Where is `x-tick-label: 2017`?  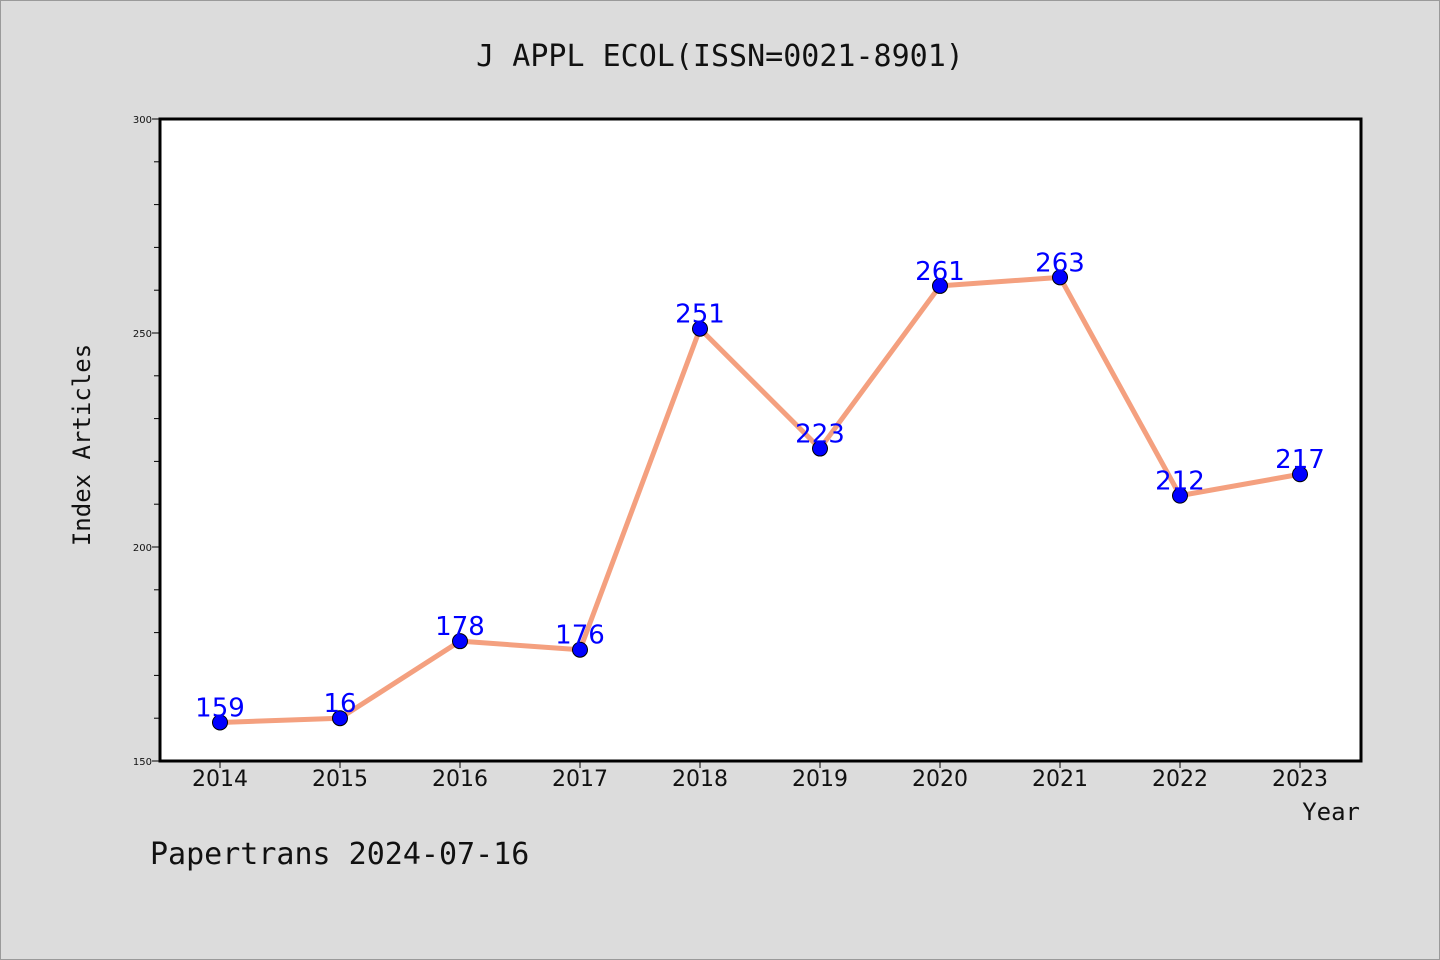 x-tick-label: 2017 is located at coordinates (580, 779).